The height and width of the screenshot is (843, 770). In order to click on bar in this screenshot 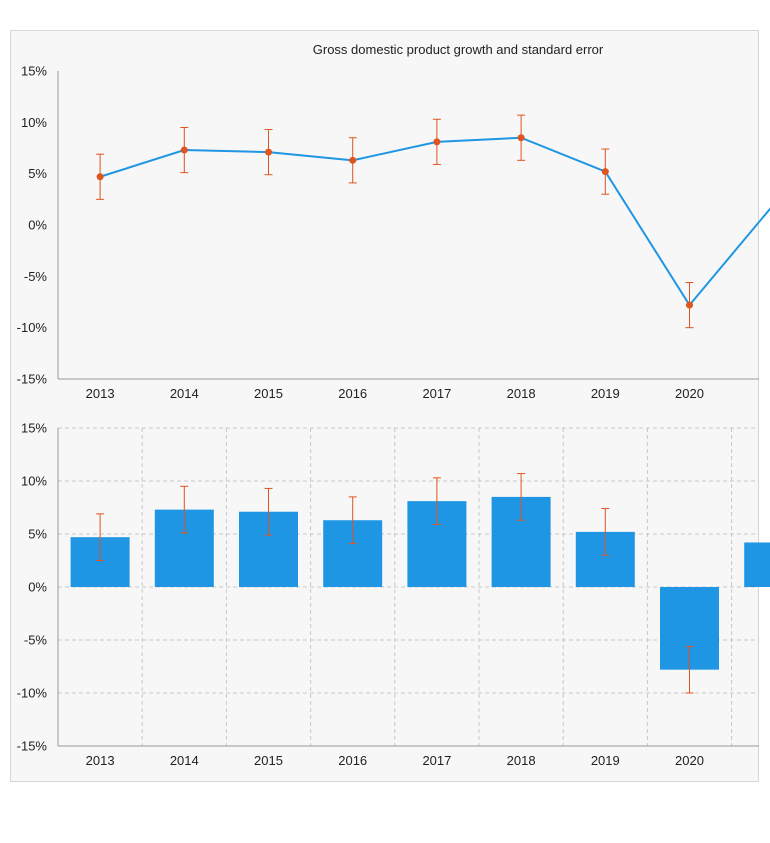, I will do `click(757, 564)`.